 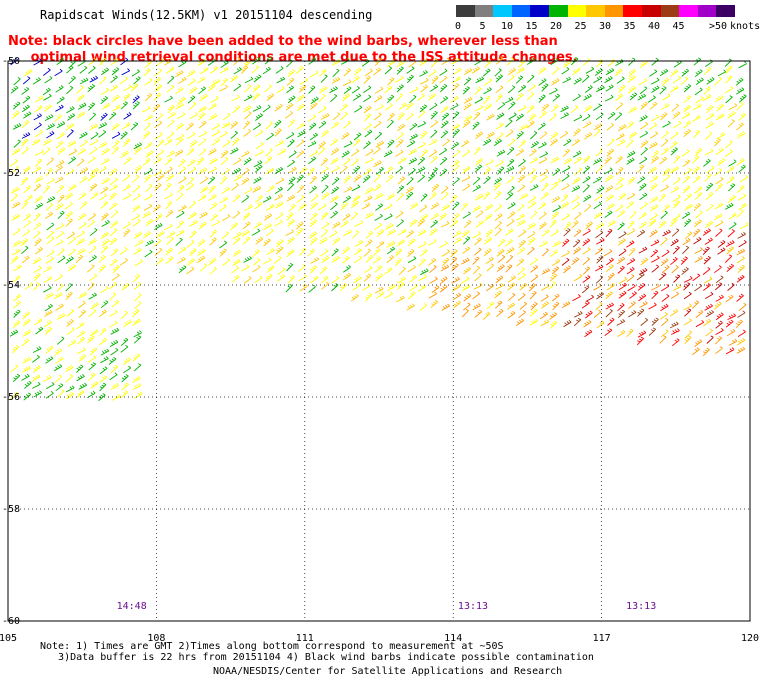 What do you see at coordinates (11, 397) in the screenshot?
I see `latitude-tick-label: -56` at bounding box center [11, 397].